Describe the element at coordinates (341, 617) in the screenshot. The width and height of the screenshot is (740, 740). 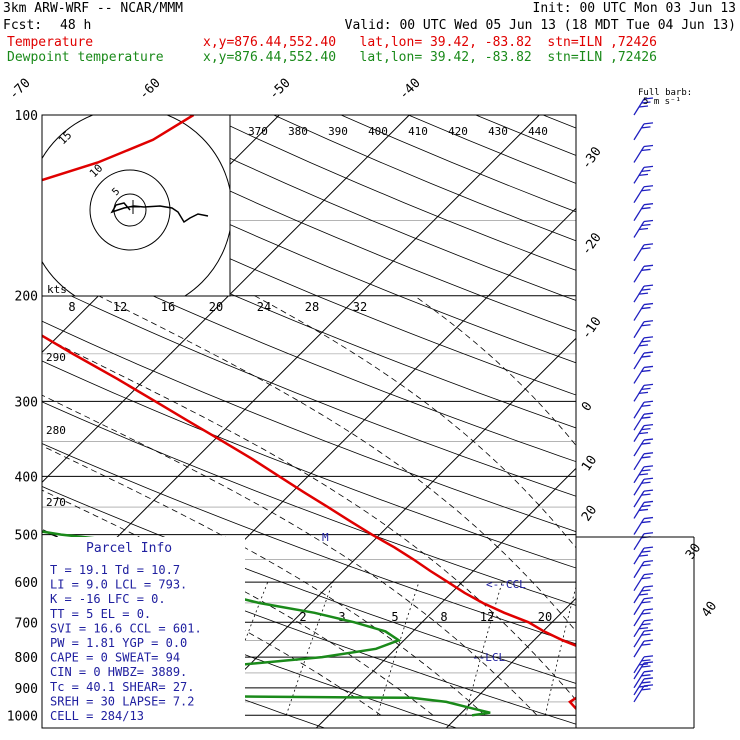
I see `mixing-ratio-label: 3` at that location.